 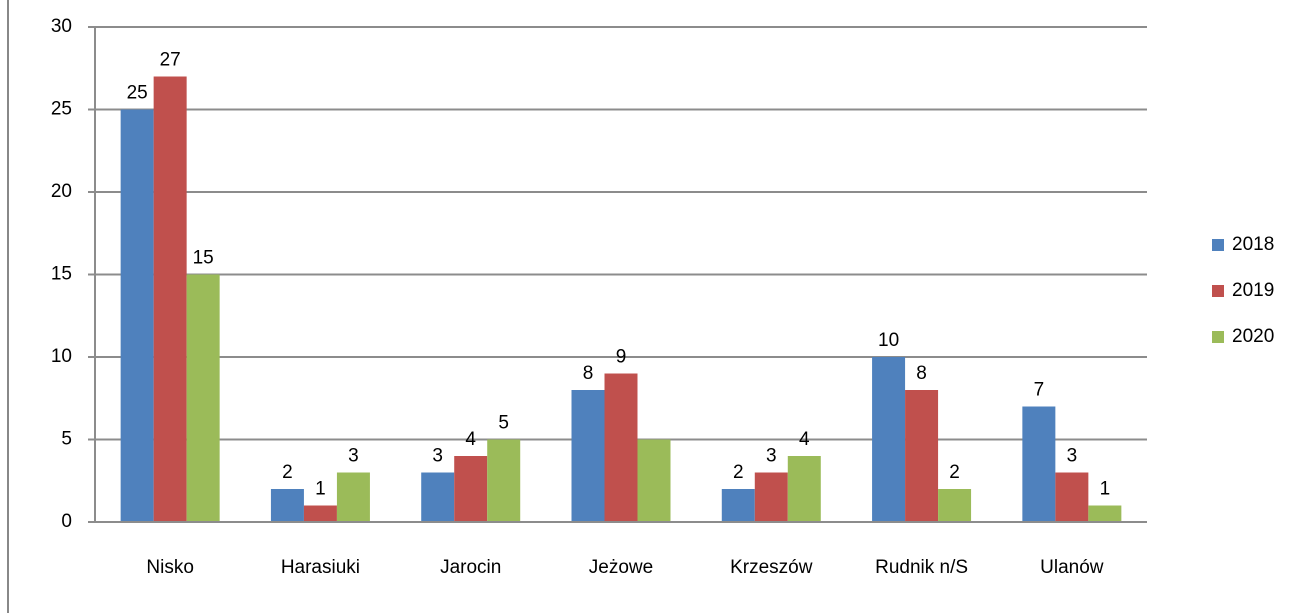 What do you see at coordinates (137, 93) in the screenshot?
I see `data-label: 25` at bounding box center [137, 93].